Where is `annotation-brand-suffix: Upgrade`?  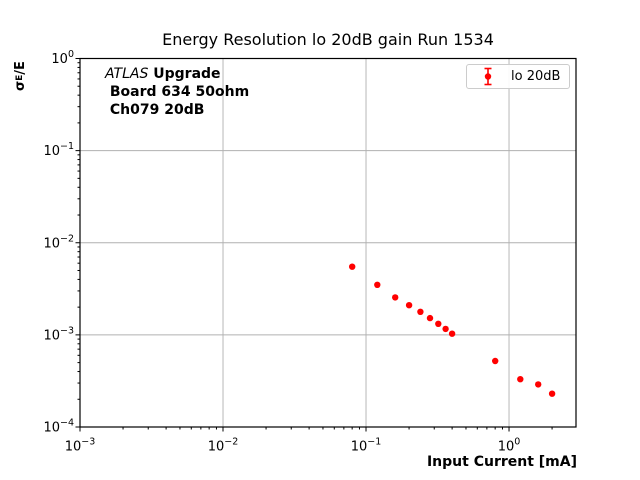
annotation-brand-suffix: Upgrade is located at coordinates (184, 74).